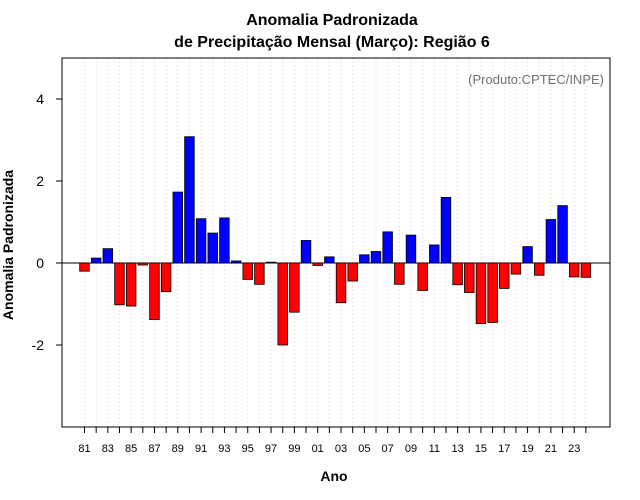  Describe the element at coordinates (201, 241) in the screenshot. I see `bar-1991` at that location.